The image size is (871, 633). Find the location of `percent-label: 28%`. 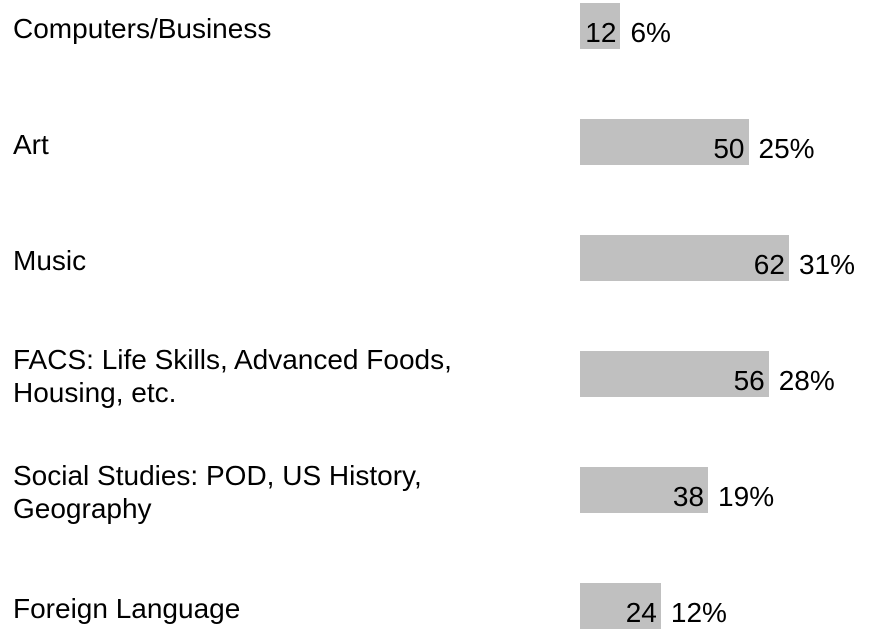

percent-label: 28% is located at coordinates (806, 380).